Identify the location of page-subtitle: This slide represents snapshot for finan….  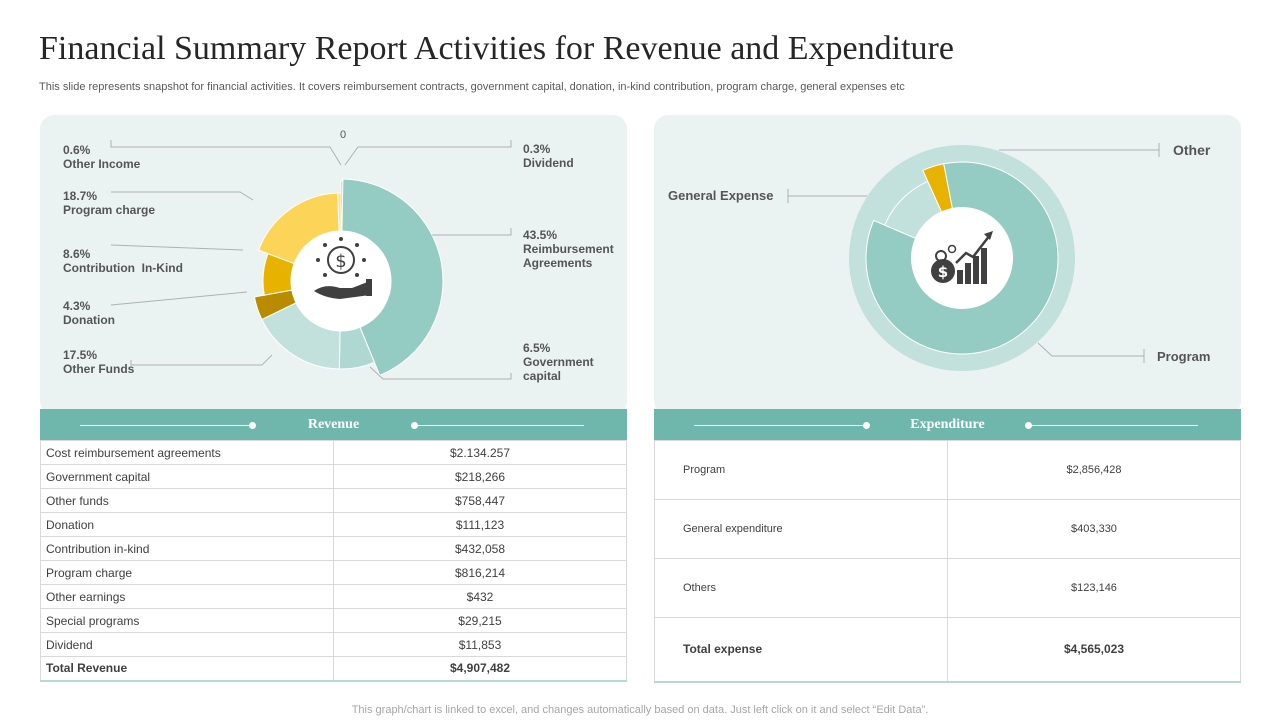
(472, 87).